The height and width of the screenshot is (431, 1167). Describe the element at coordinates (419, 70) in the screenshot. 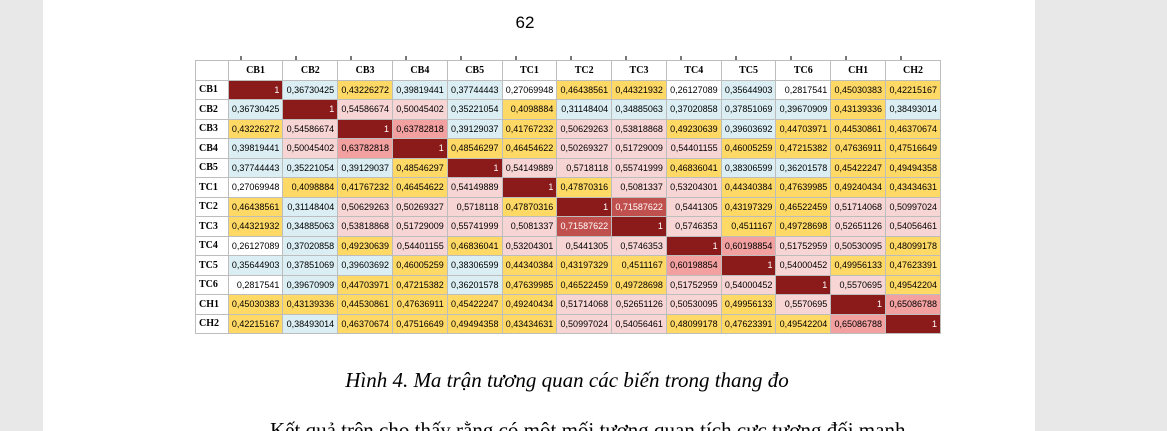

I see `column-header: CB4` at that location.